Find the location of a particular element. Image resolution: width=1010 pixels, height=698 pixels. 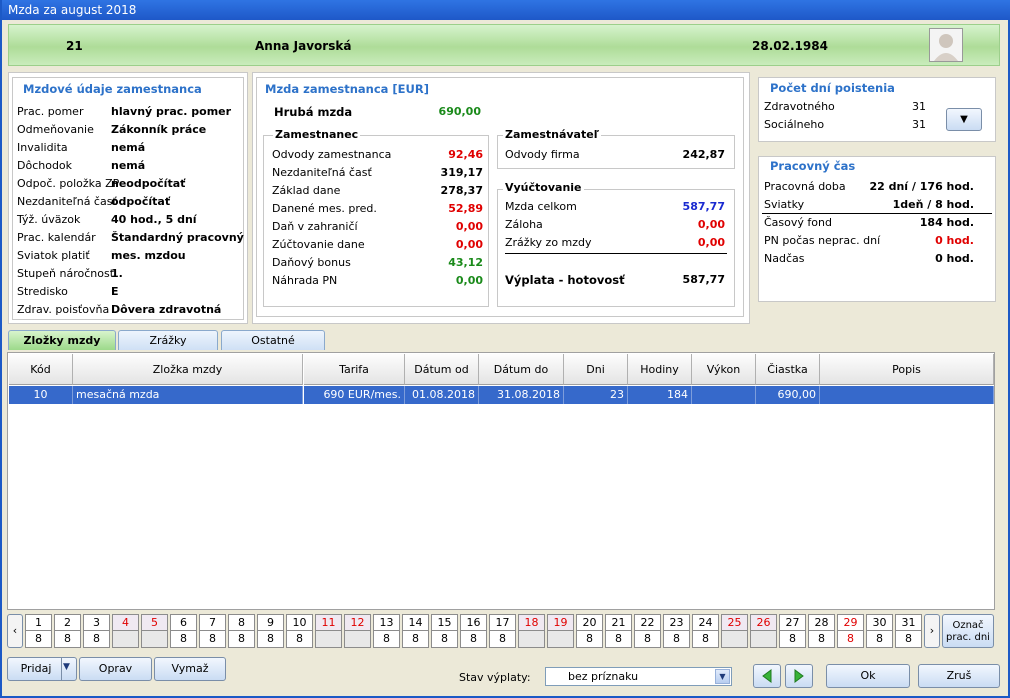

add-button: Pridaj is located at coordinates (42, 669).